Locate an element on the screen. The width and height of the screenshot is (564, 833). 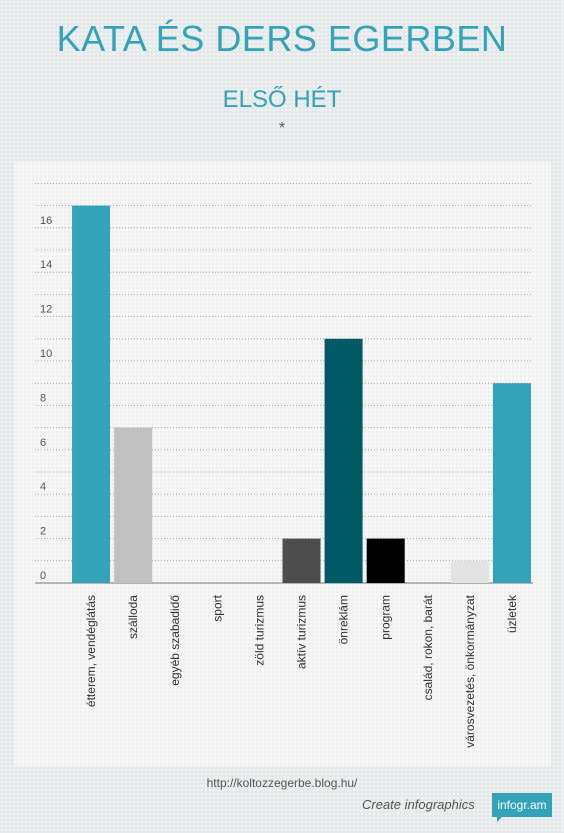
x-category-label: program is located at coordinates (386, 617).